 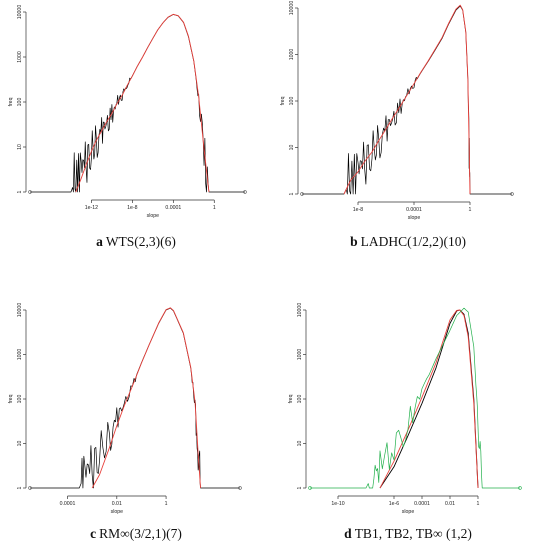 I want to click on caption-c: c RM∞(3/2,1)(7), so click(x=136, y=534).